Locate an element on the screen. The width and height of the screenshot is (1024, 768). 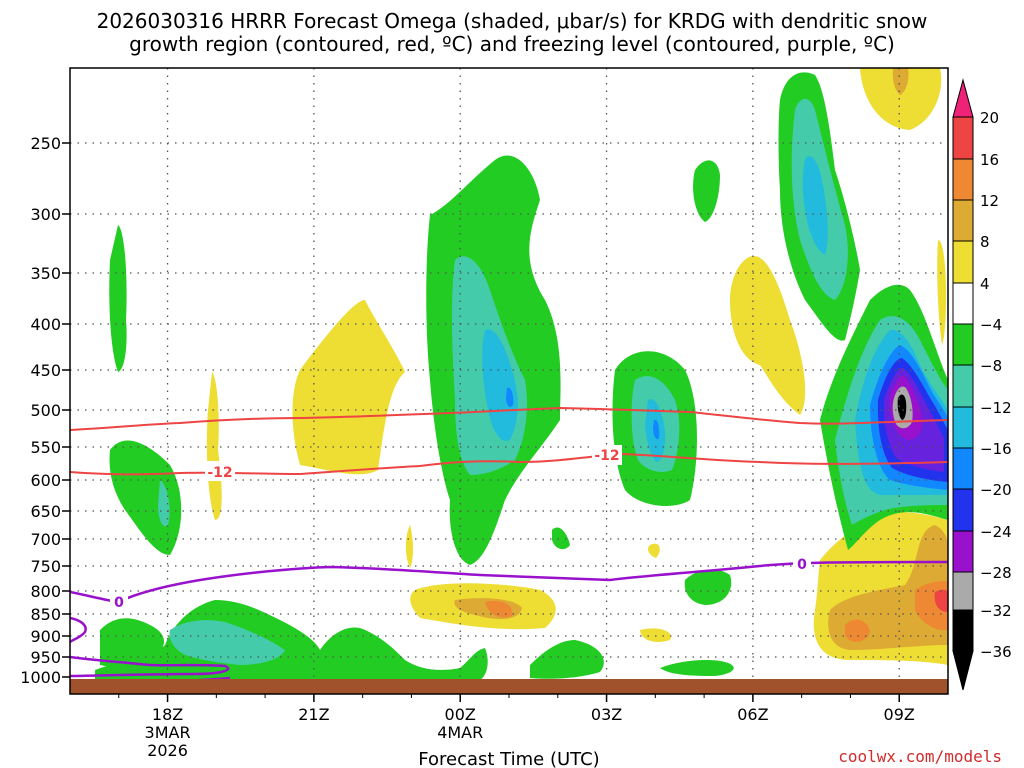
y-tick-label: 850 is located at coordinates (45, 614).